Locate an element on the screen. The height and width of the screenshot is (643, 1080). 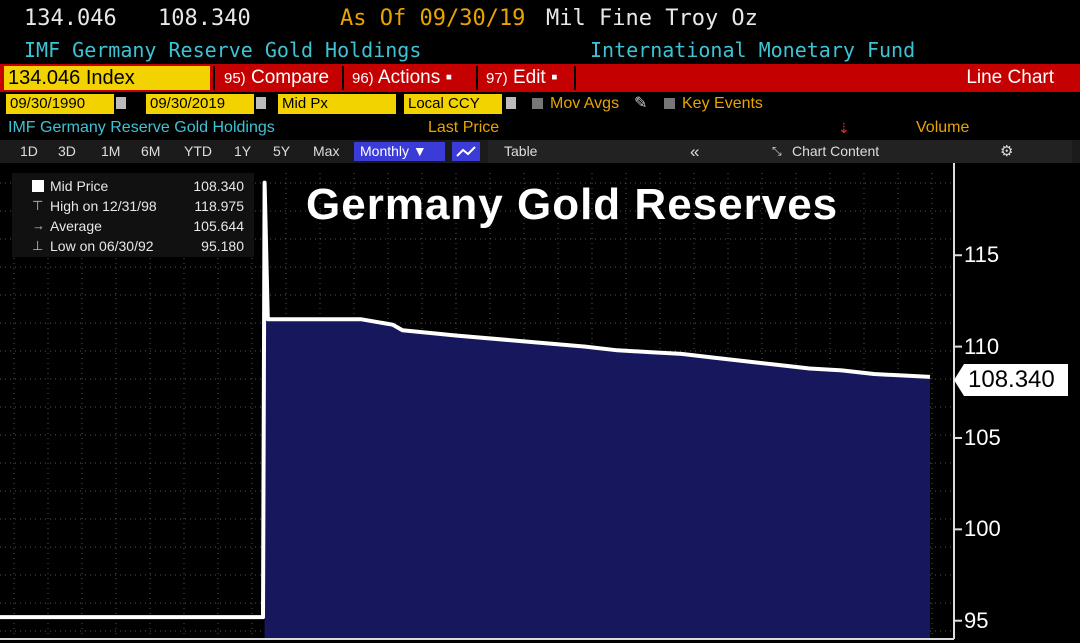
high-glyph-icon: ⊤ is located at coordinates (38, 205).